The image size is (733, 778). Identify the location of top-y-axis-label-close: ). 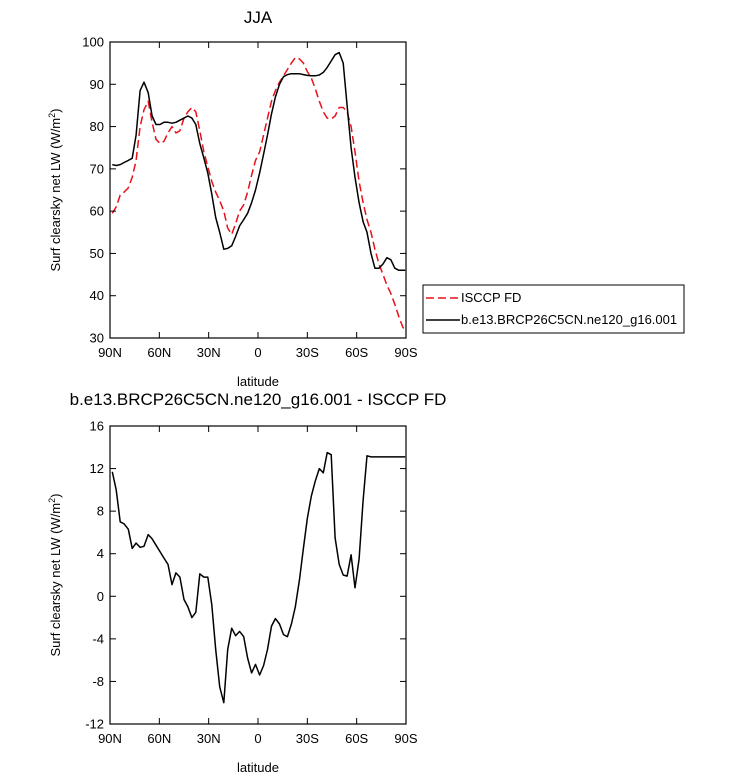
(55, 111).